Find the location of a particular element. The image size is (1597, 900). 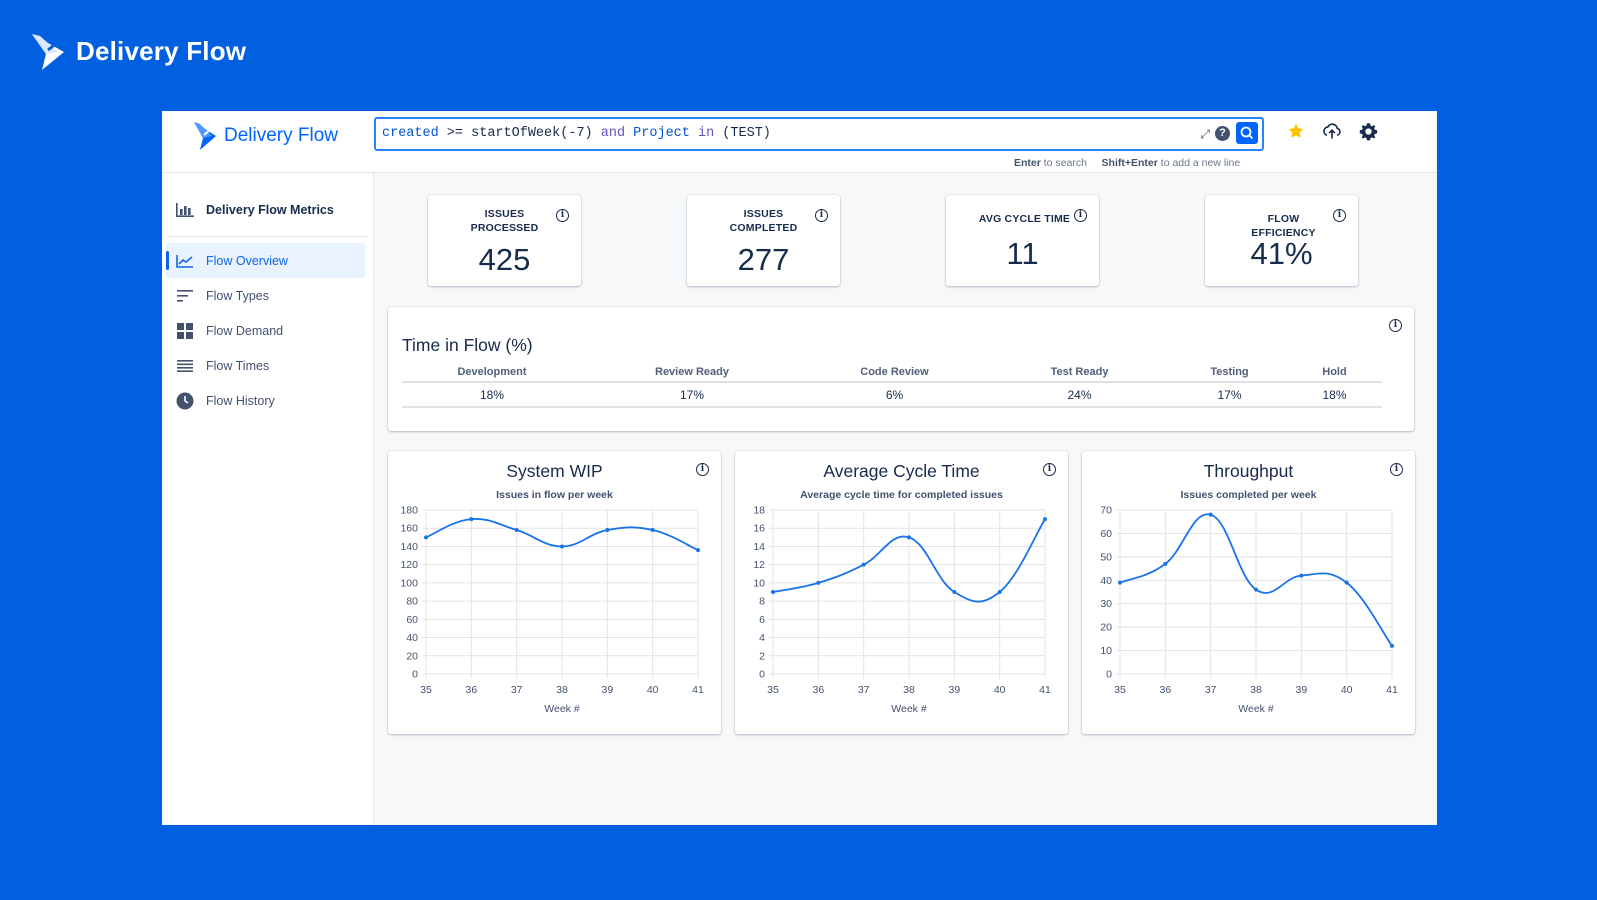

sidebar-item-flow-types: Flow Types is located at coordinates (265, 295).